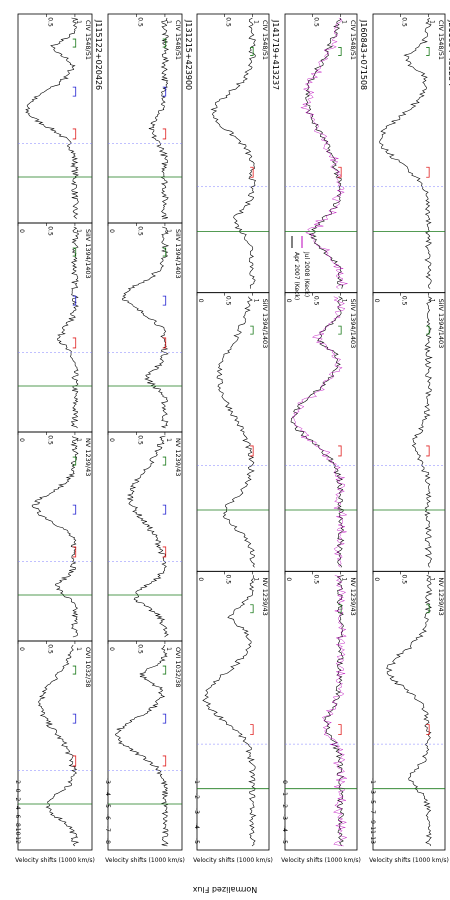 The image size is (450, 900). I want to click on chart-title: J211654-433234, so click(448, 52).